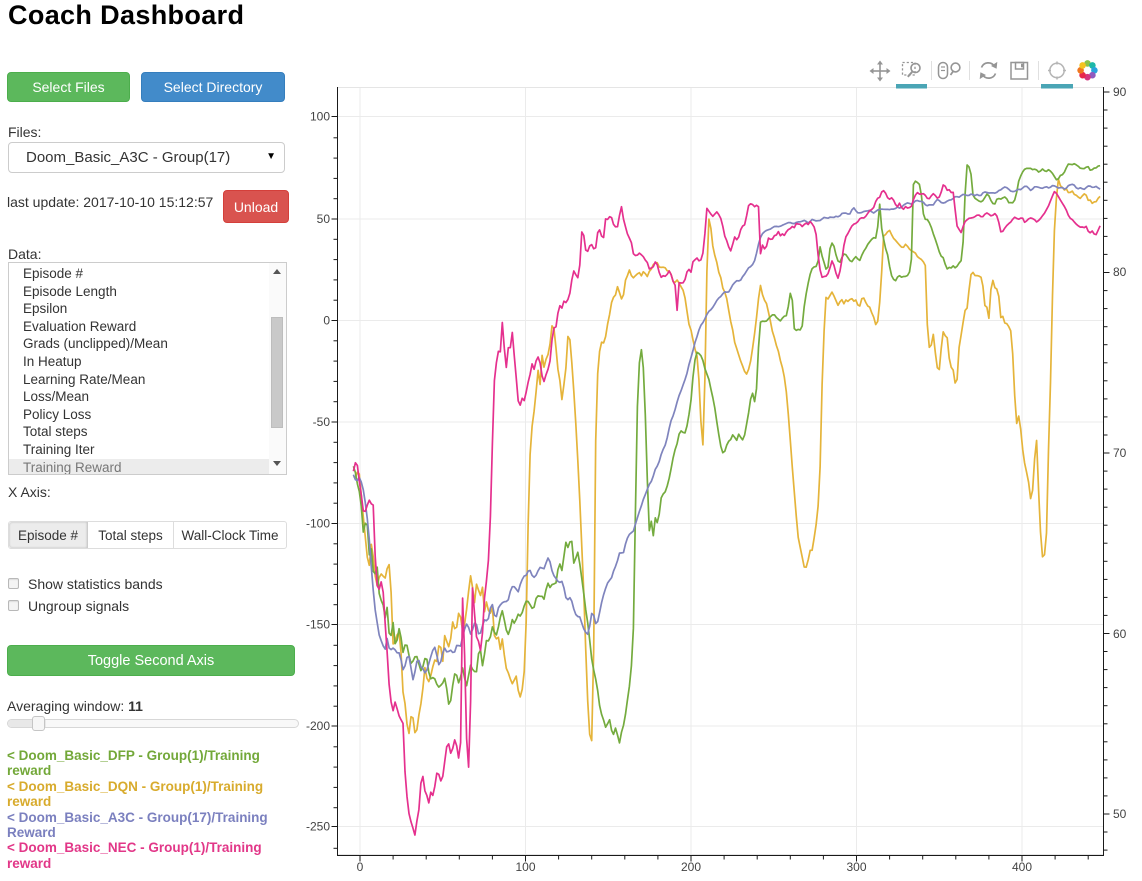  Describe the element at coordinates (1120, 453) in the screenshot. I see `svg-text: 70` at that location.